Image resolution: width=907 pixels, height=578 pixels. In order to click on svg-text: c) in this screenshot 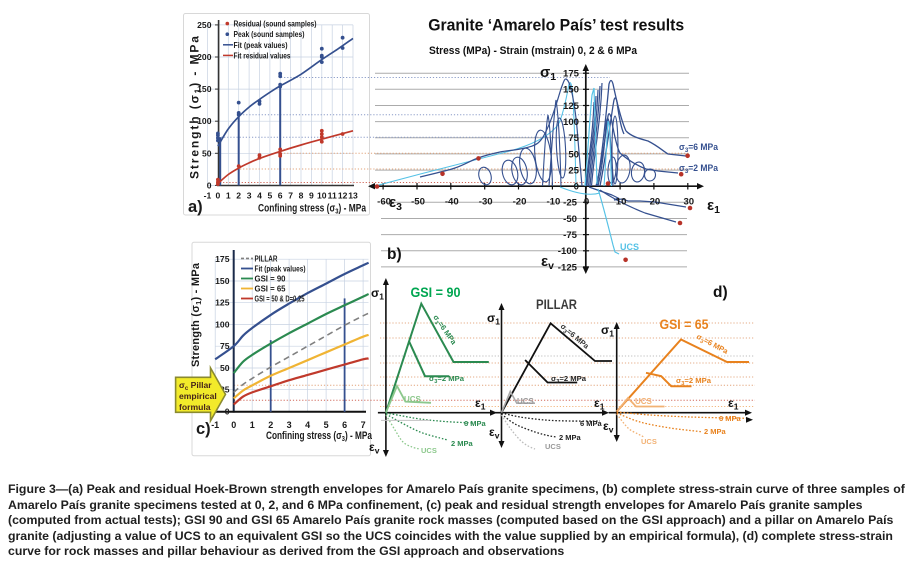, I will do `click(203, 429)`.